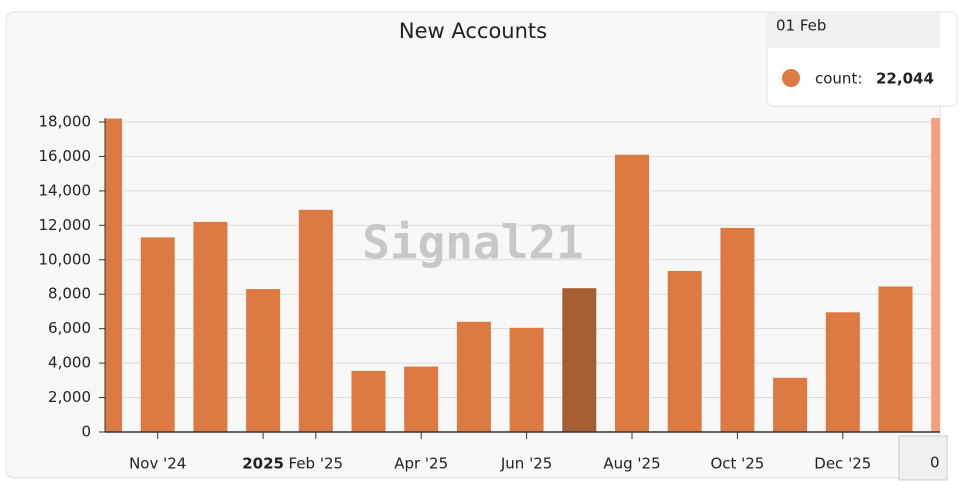 The image size is (966, 490). I want to click on y-tick-label: 4,000, so click(69, 363).